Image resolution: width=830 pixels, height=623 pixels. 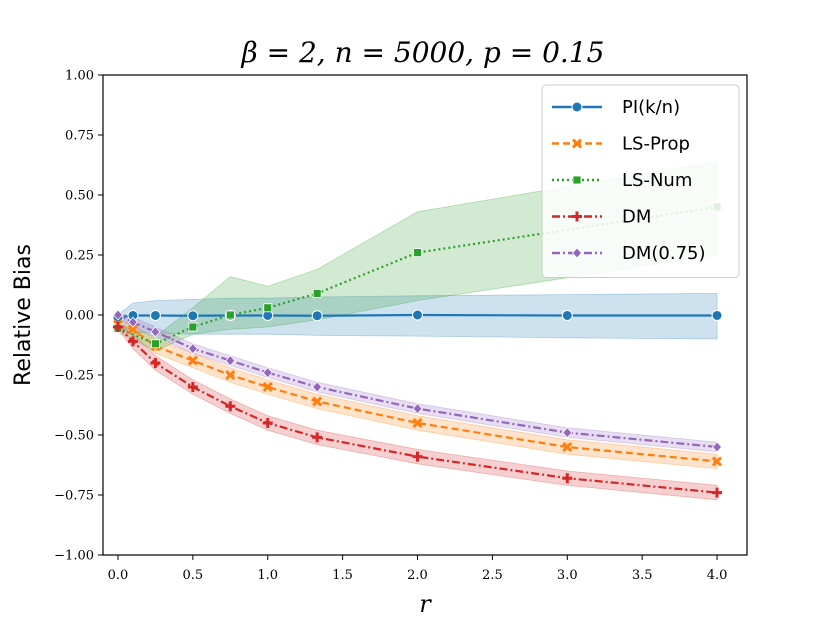 What do you see at coordinates (23, 315) in the screenshot?
I see `y-axis-label: Relative Bias` at bounding box center [23, 315].